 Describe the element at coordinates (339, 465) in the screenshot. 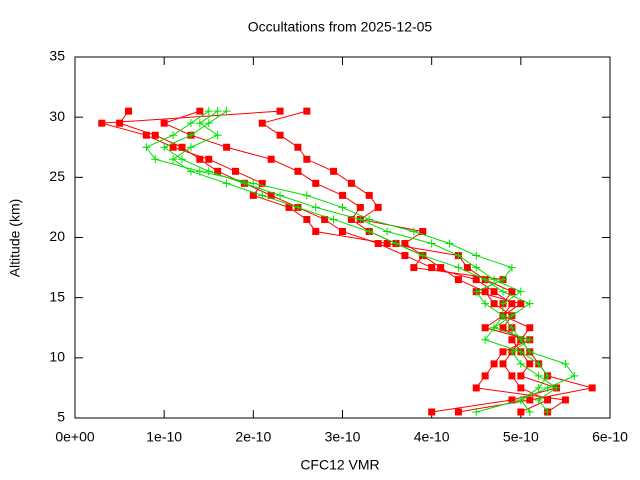

I see `x-axis-label: CFC12 VMR` at that location.